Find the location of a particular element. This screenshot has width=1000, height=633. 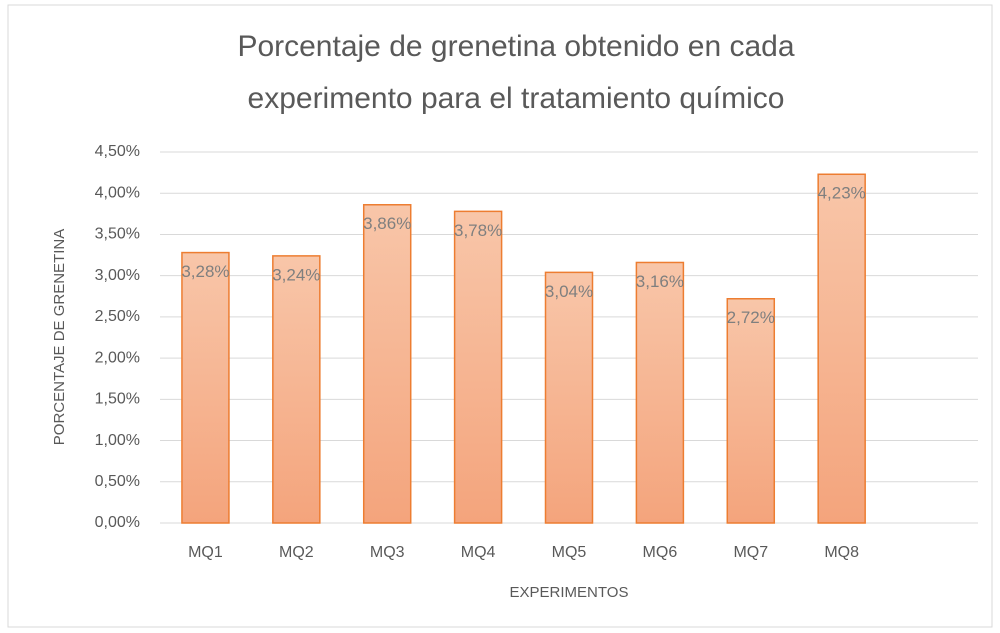

x-tick-label: MQ2 is located at coordinates (296, 552).